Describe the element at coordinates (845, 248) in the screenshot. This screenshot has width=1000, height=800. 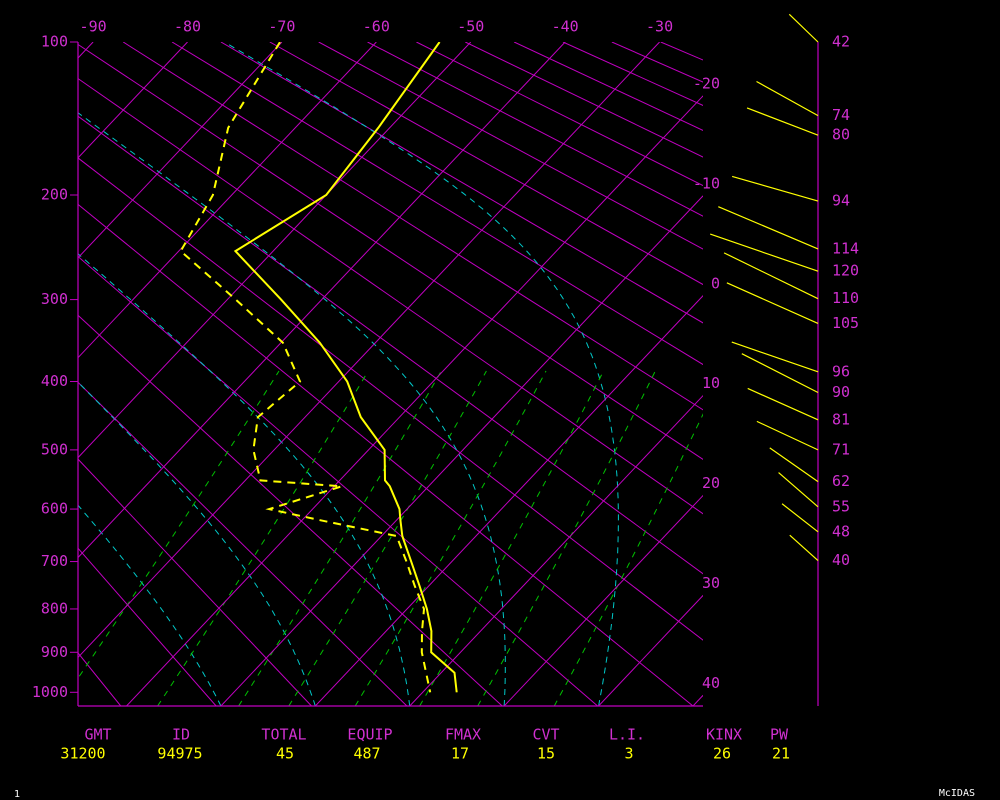
I see `wind-speed-label: 114` at that location.